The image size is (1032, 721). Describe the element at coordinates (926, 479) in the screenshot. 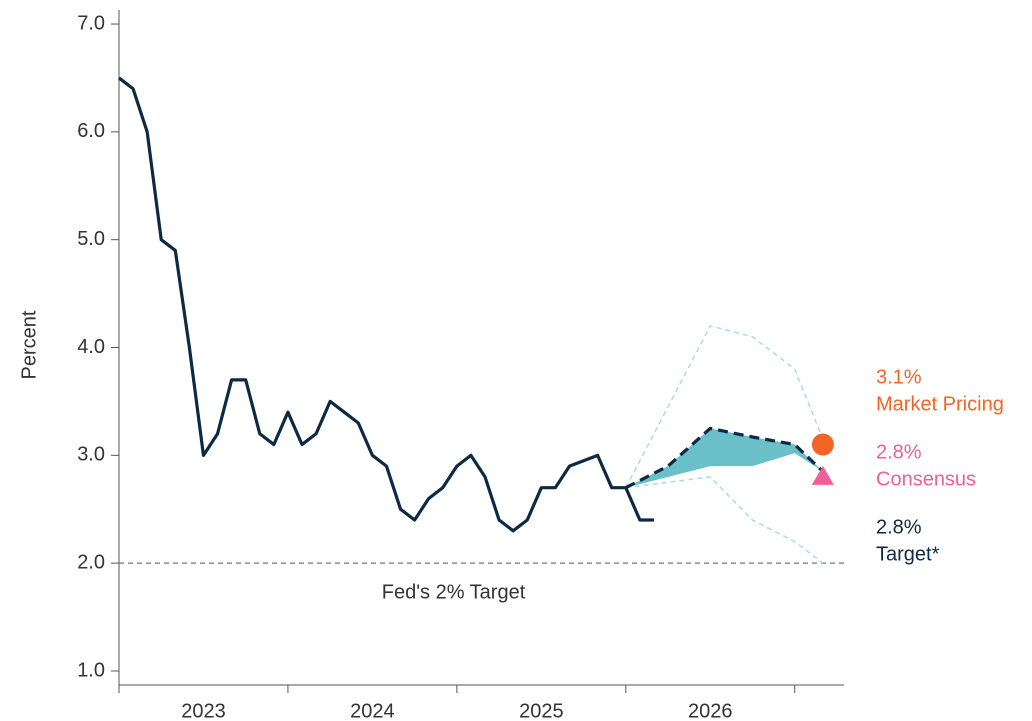

I see `annotation-name: Consensus` at that location.